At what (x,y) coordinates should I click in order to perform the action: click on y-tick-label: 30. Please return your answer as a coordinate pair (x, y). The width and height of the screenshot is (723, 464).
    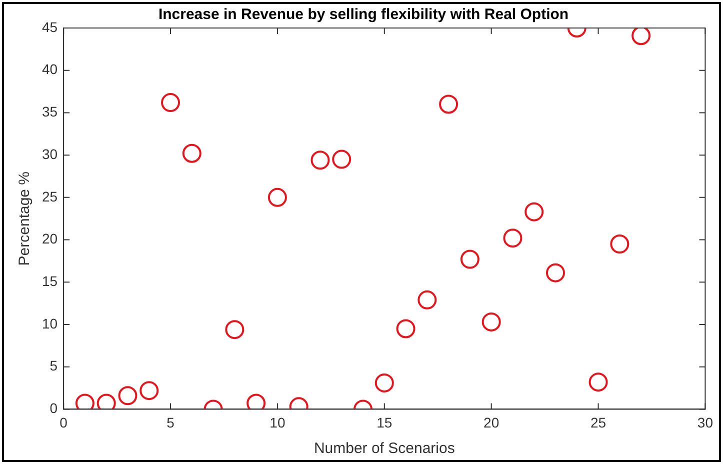
    Looking at the image, I should click on (50, 154).